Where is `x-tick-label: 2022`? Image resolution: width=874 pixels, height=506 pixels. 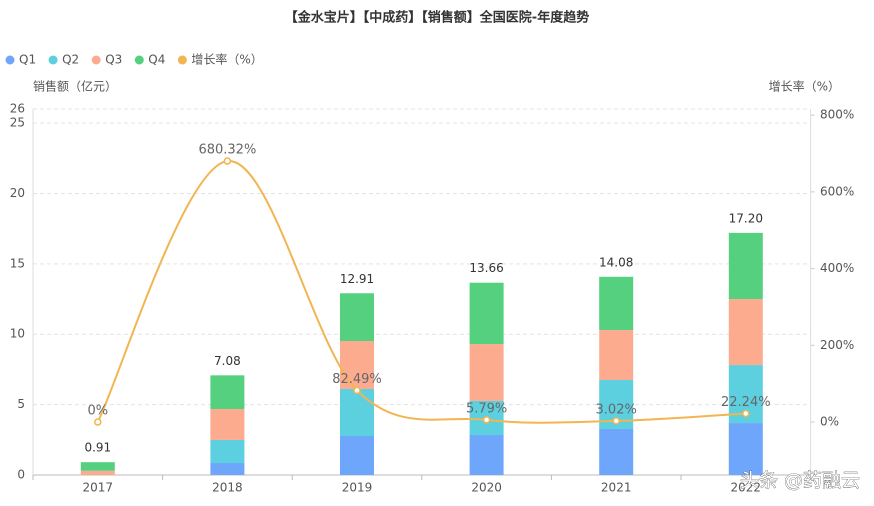 x-tick-label: 2022 is located at coordinates (746, 488).